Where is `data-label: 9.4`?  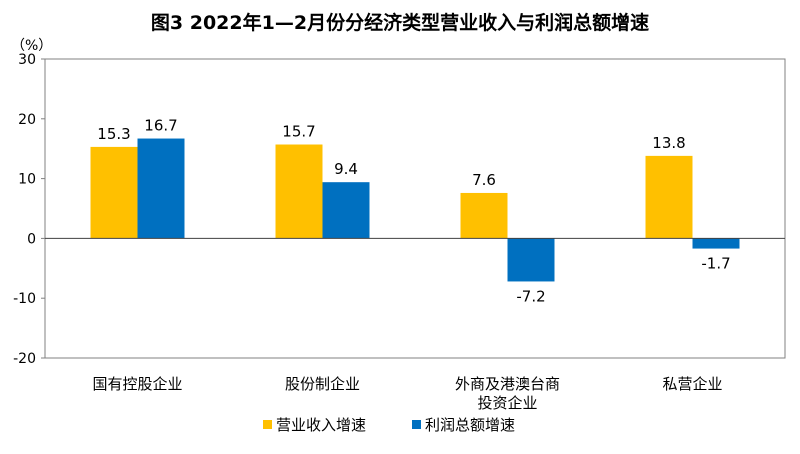 data-label: 9.4 is located at coordinates (346, 169).